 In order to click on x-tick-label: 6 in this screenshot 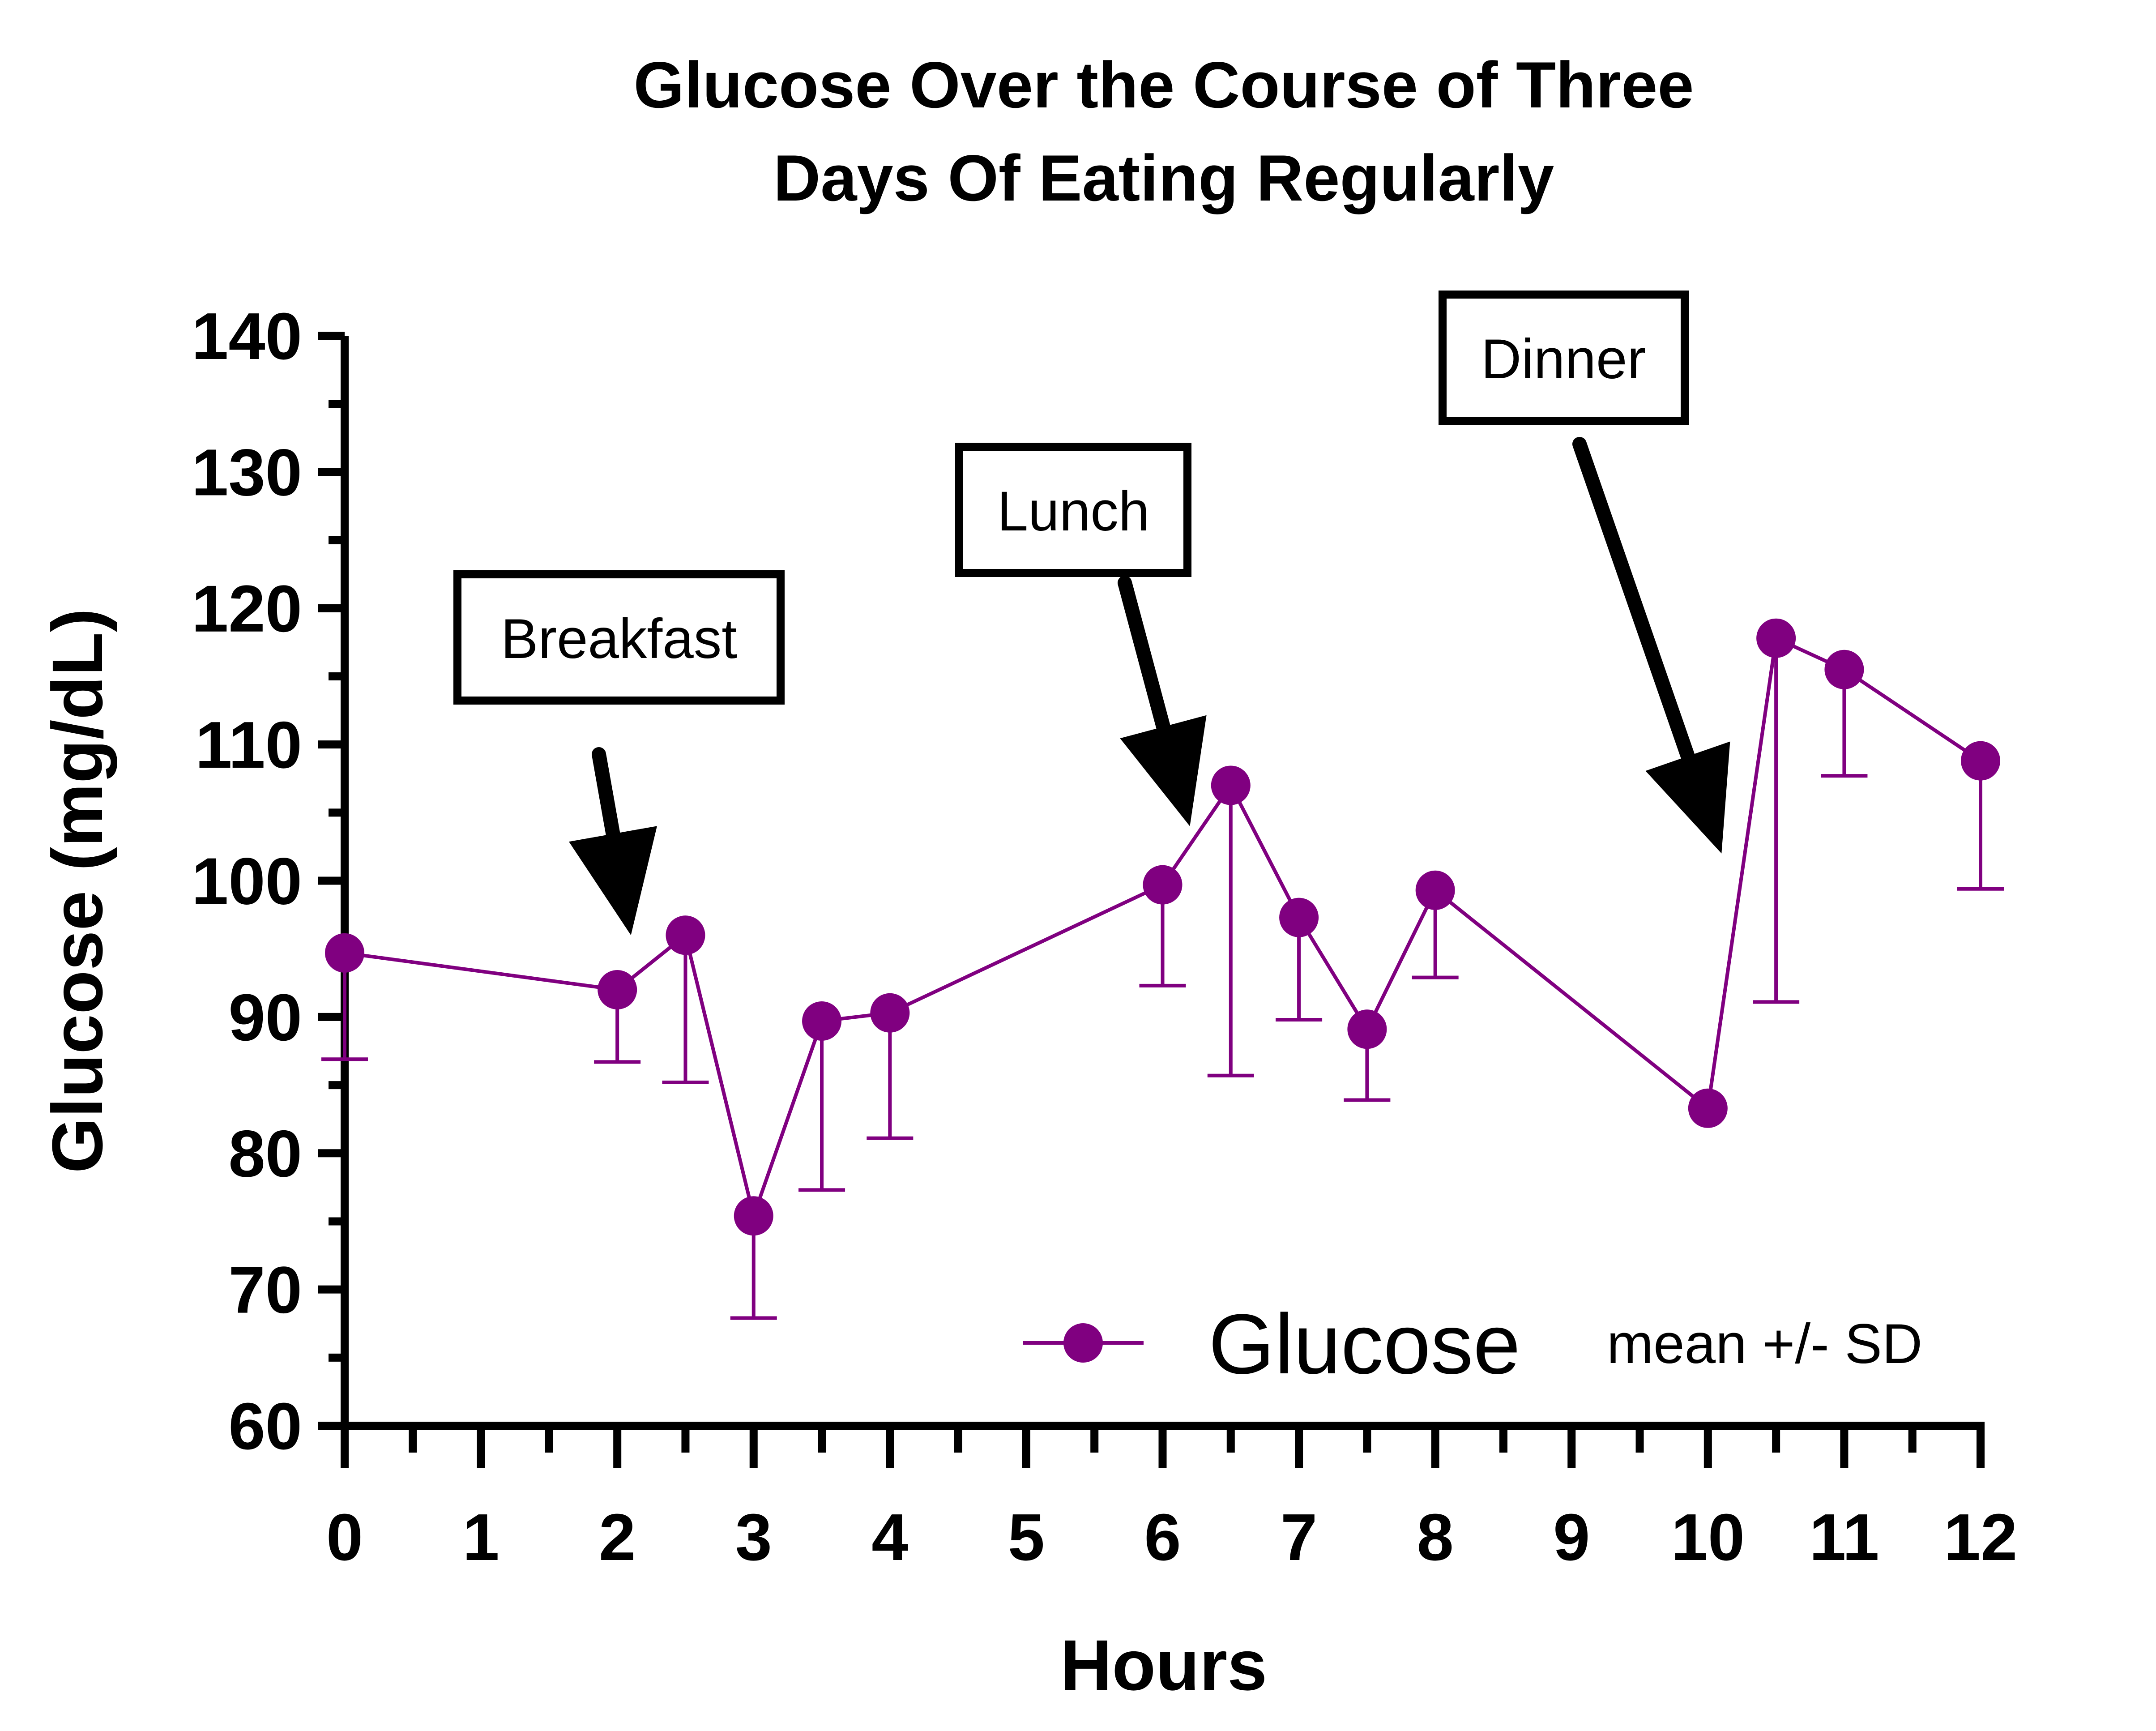, I will do `click(1163, 1537)`.